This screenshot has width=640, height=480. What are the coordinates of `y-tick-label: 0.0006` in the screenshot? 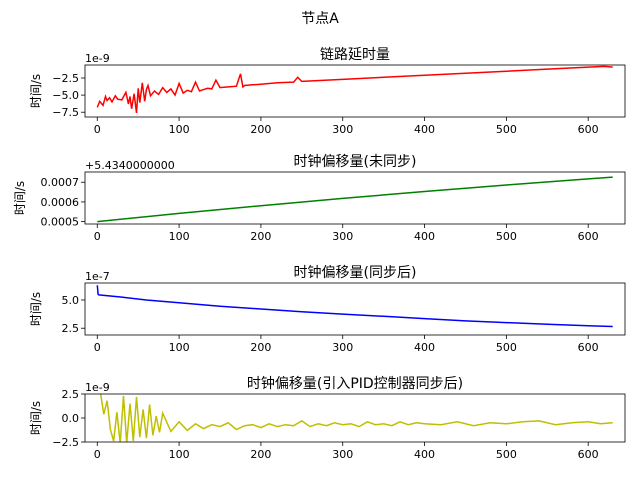 It's located at (60, 202).